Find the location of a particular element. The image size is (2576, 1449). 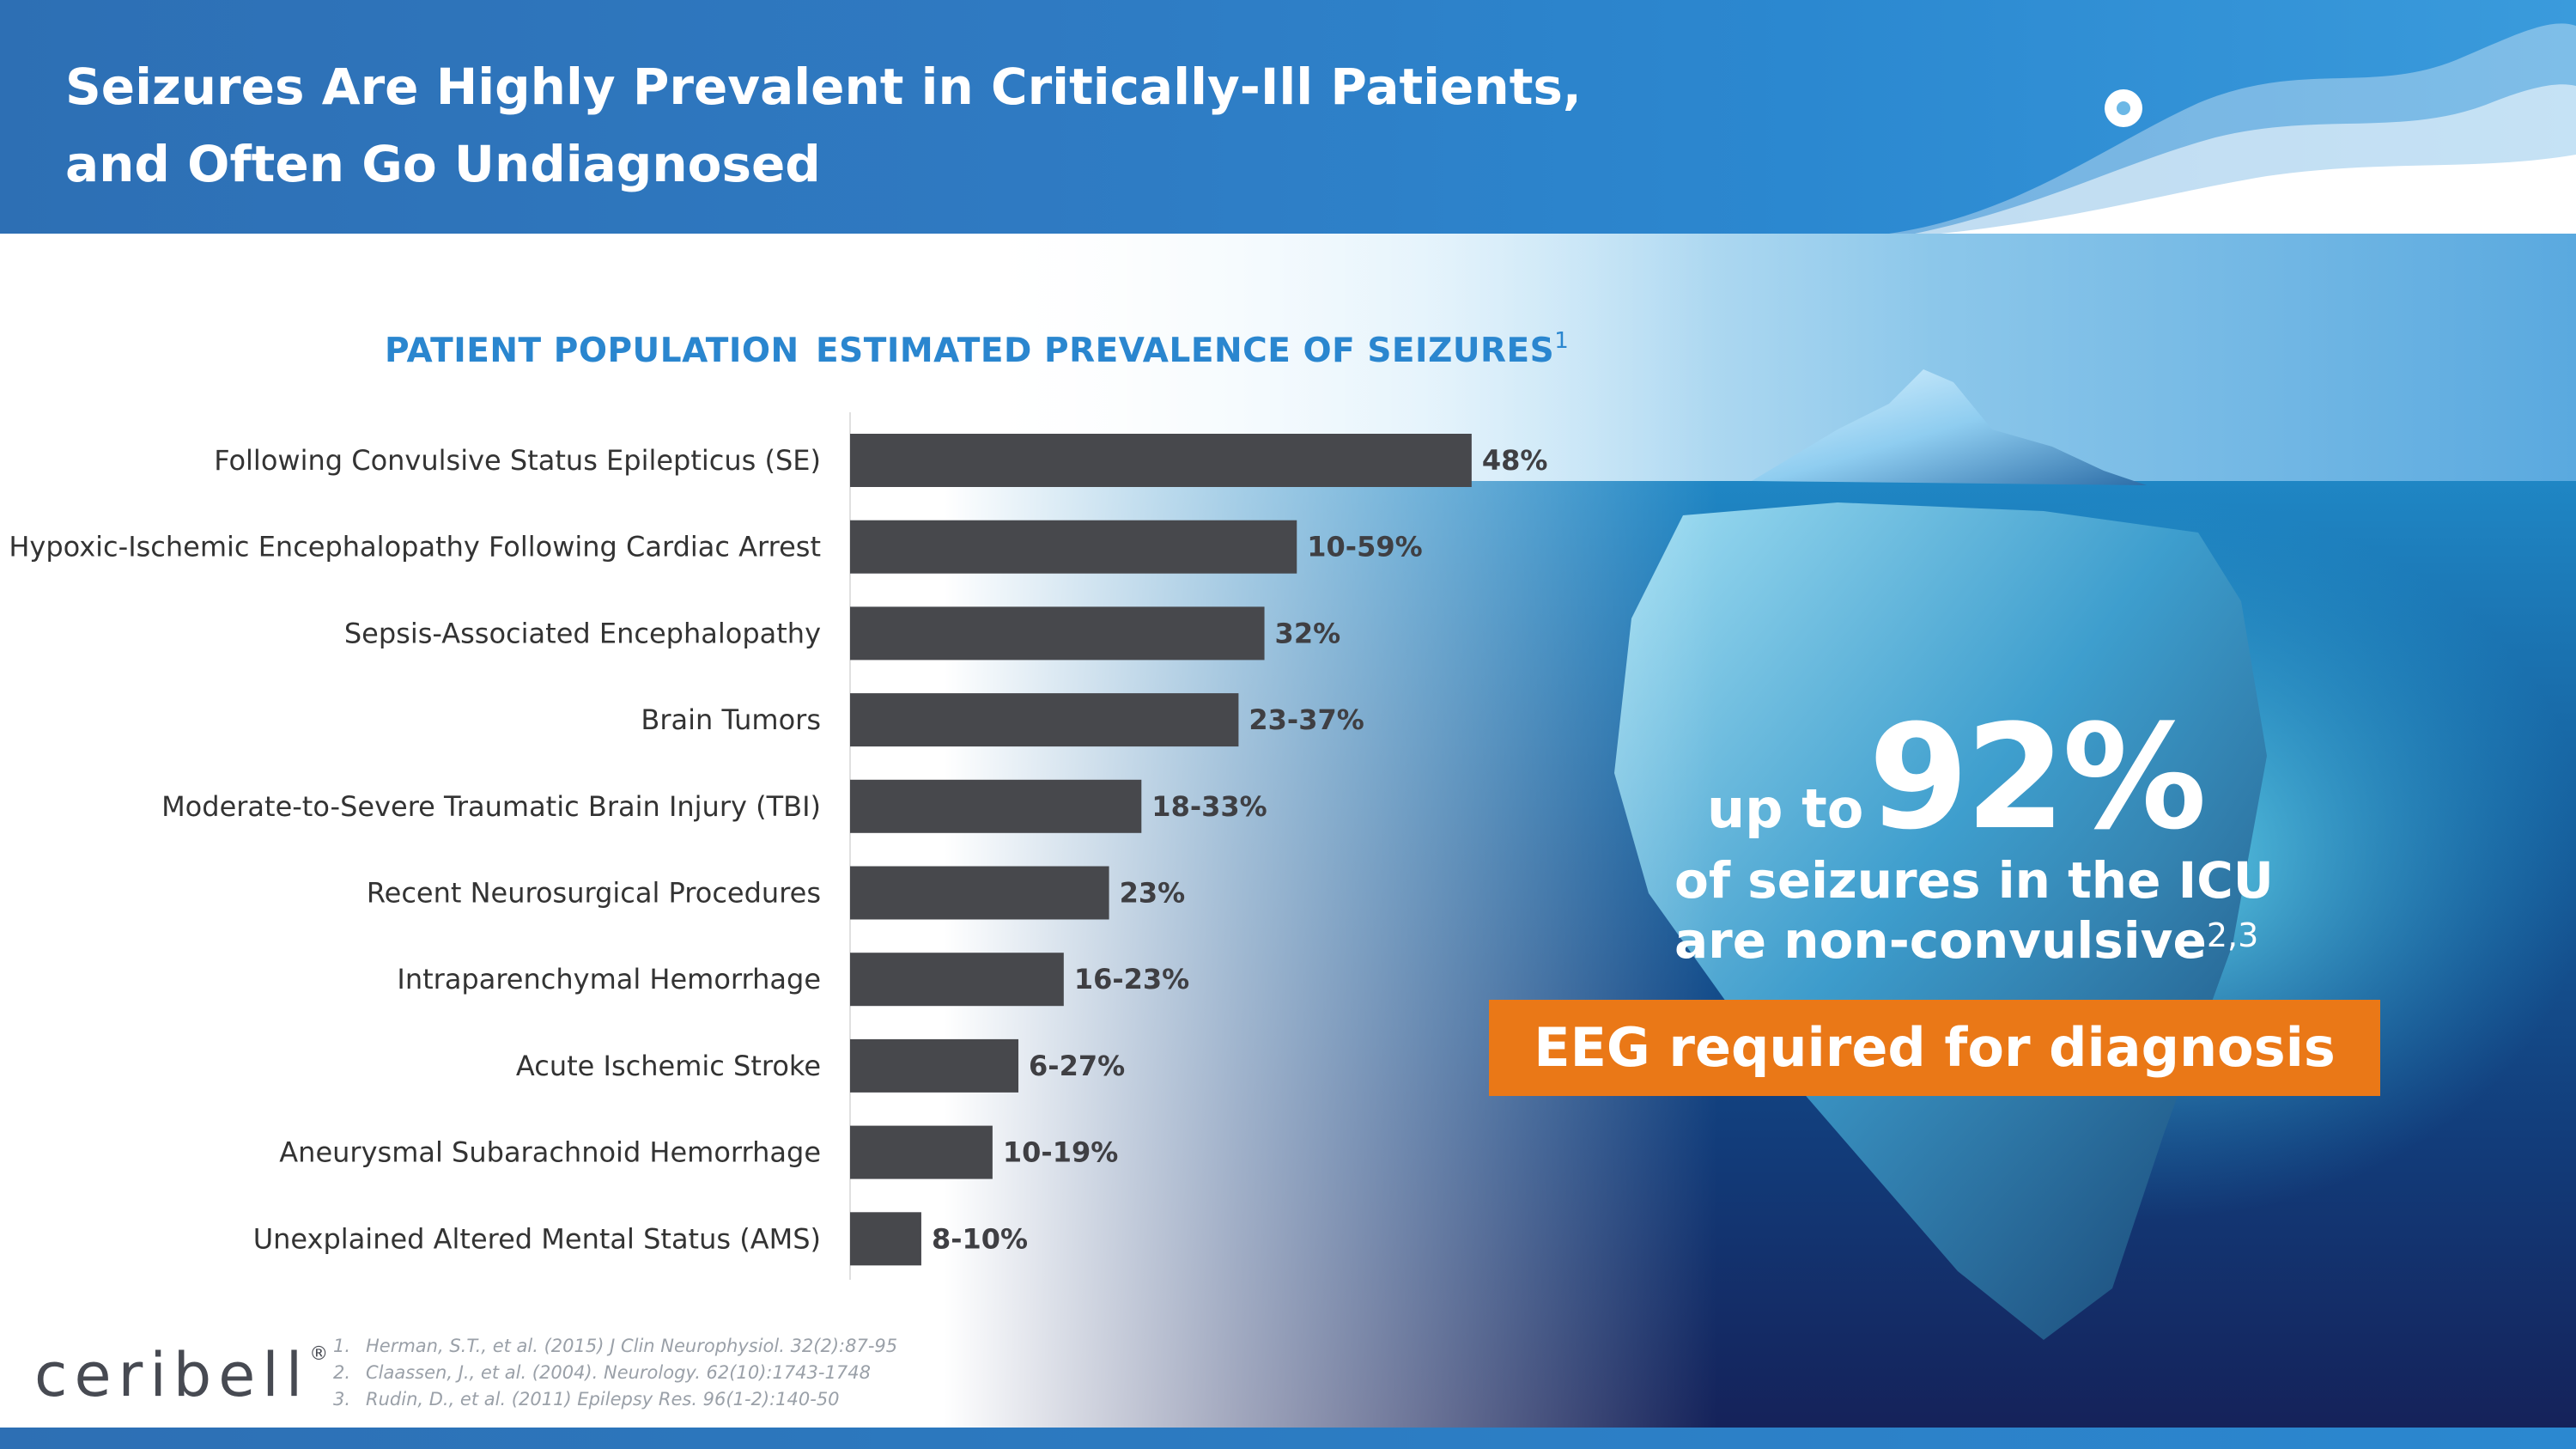

value-label: 6-27% is located at coordinates (1077, 1066).